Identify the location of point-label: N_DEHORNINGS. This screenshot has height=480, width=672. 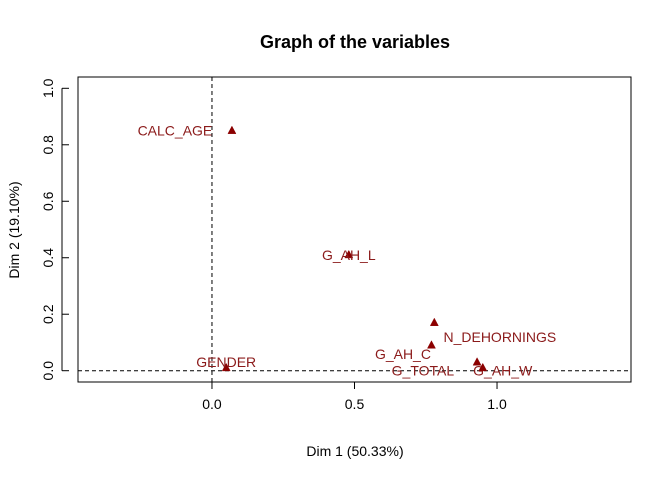
(499, 337).